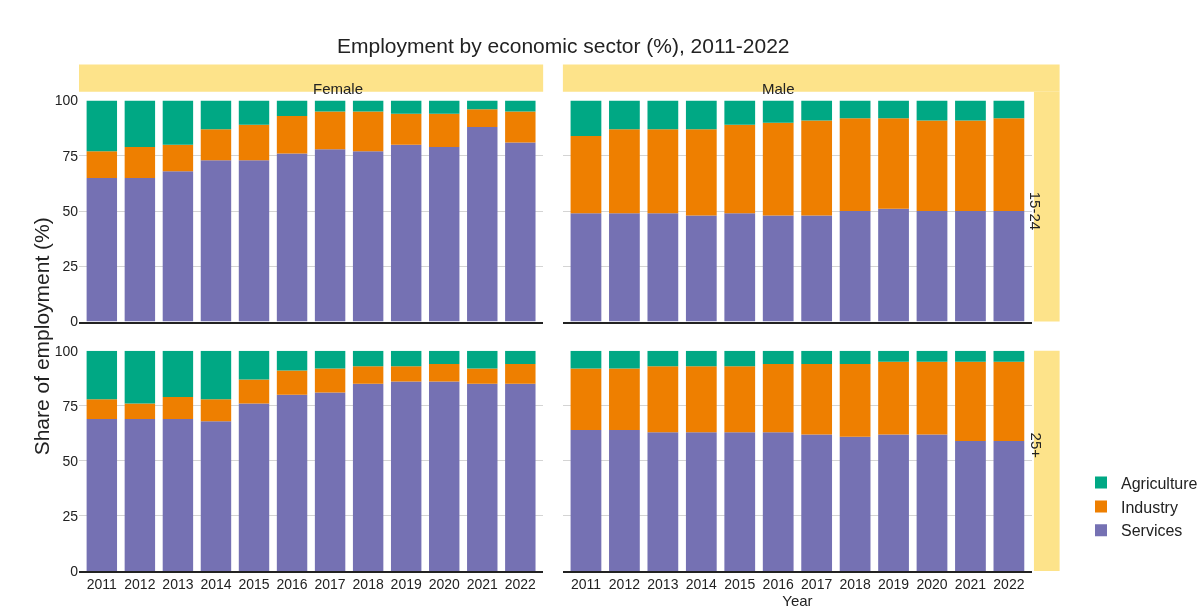 Image resolution: width=1203 pixels, height=612 pixels. Describe the element at coordinates (778, 88) in the screenshot. I see `chart-title: Male` at that location.